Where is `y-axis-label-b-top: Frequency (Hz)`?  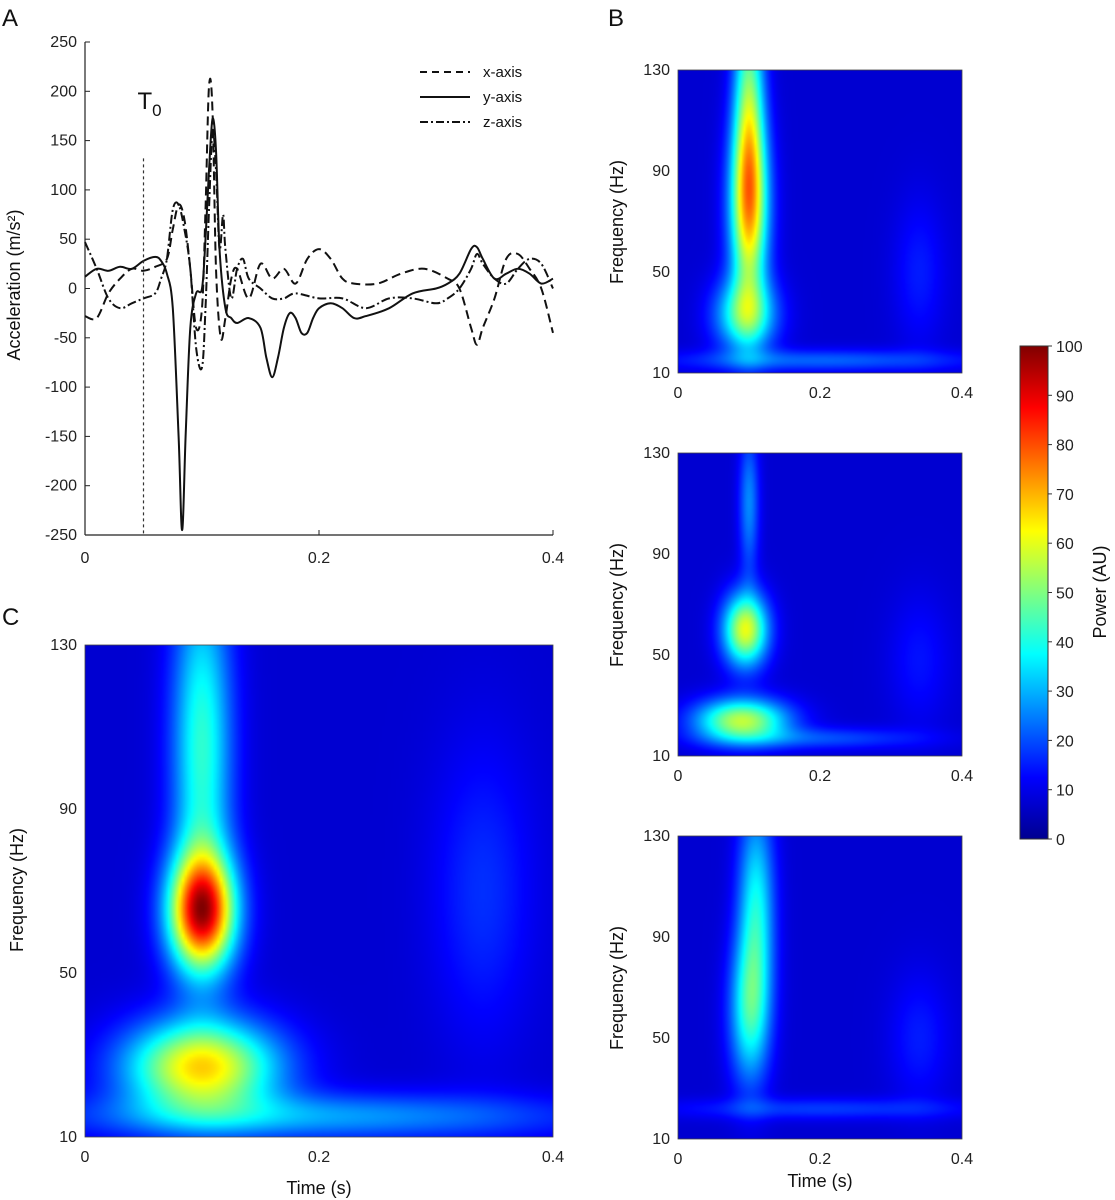
y-axis-label-b-top: Frequency (Hz) is located at coordinates (617, 222).